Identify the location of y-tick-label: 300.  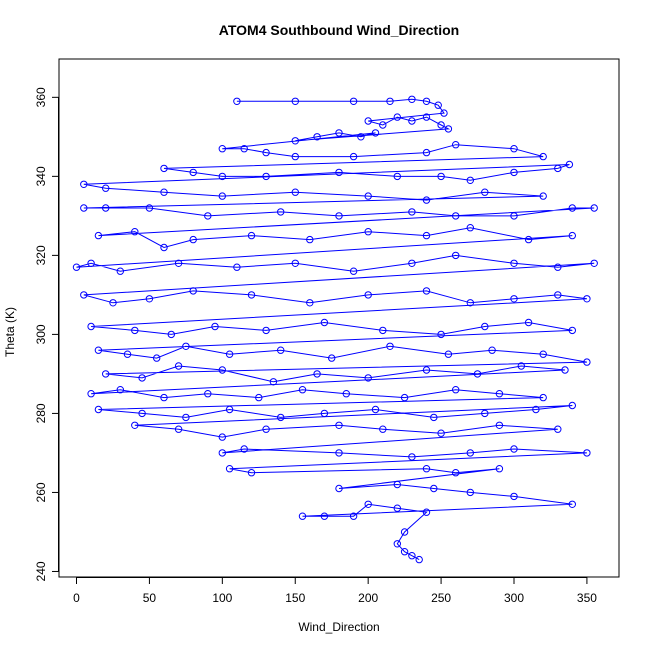
(41, 334).